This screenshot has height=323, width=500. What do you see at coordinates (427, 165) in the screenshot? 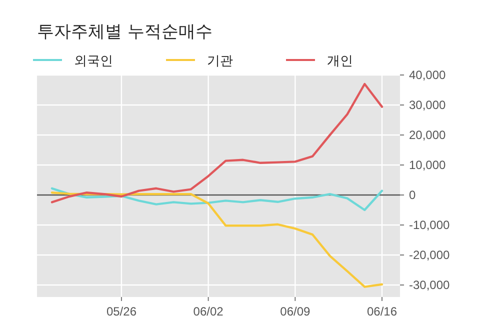
I see `y-tick-label: 10,000` at bounding box center [427, 165].